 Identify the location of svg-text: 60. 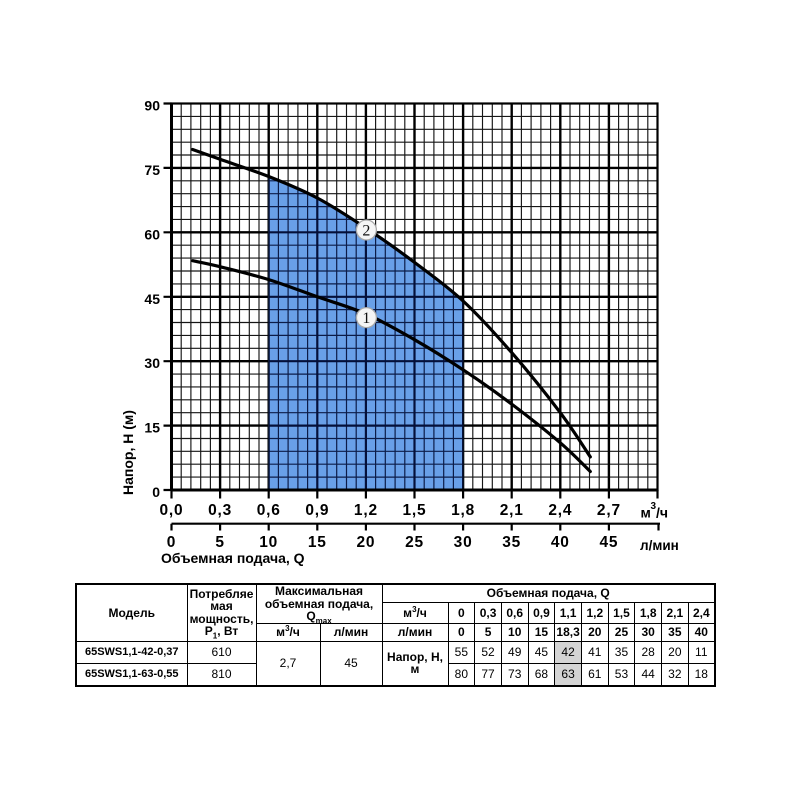
(152, 234).